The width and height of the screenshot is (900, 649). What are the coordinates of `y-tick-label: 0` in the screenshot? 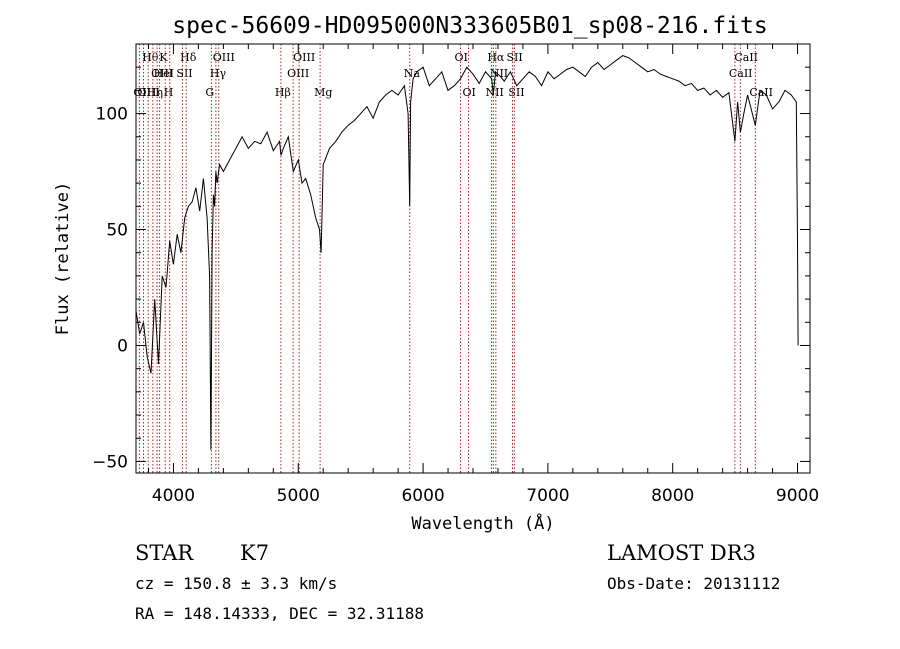 It's located at (122, 346).